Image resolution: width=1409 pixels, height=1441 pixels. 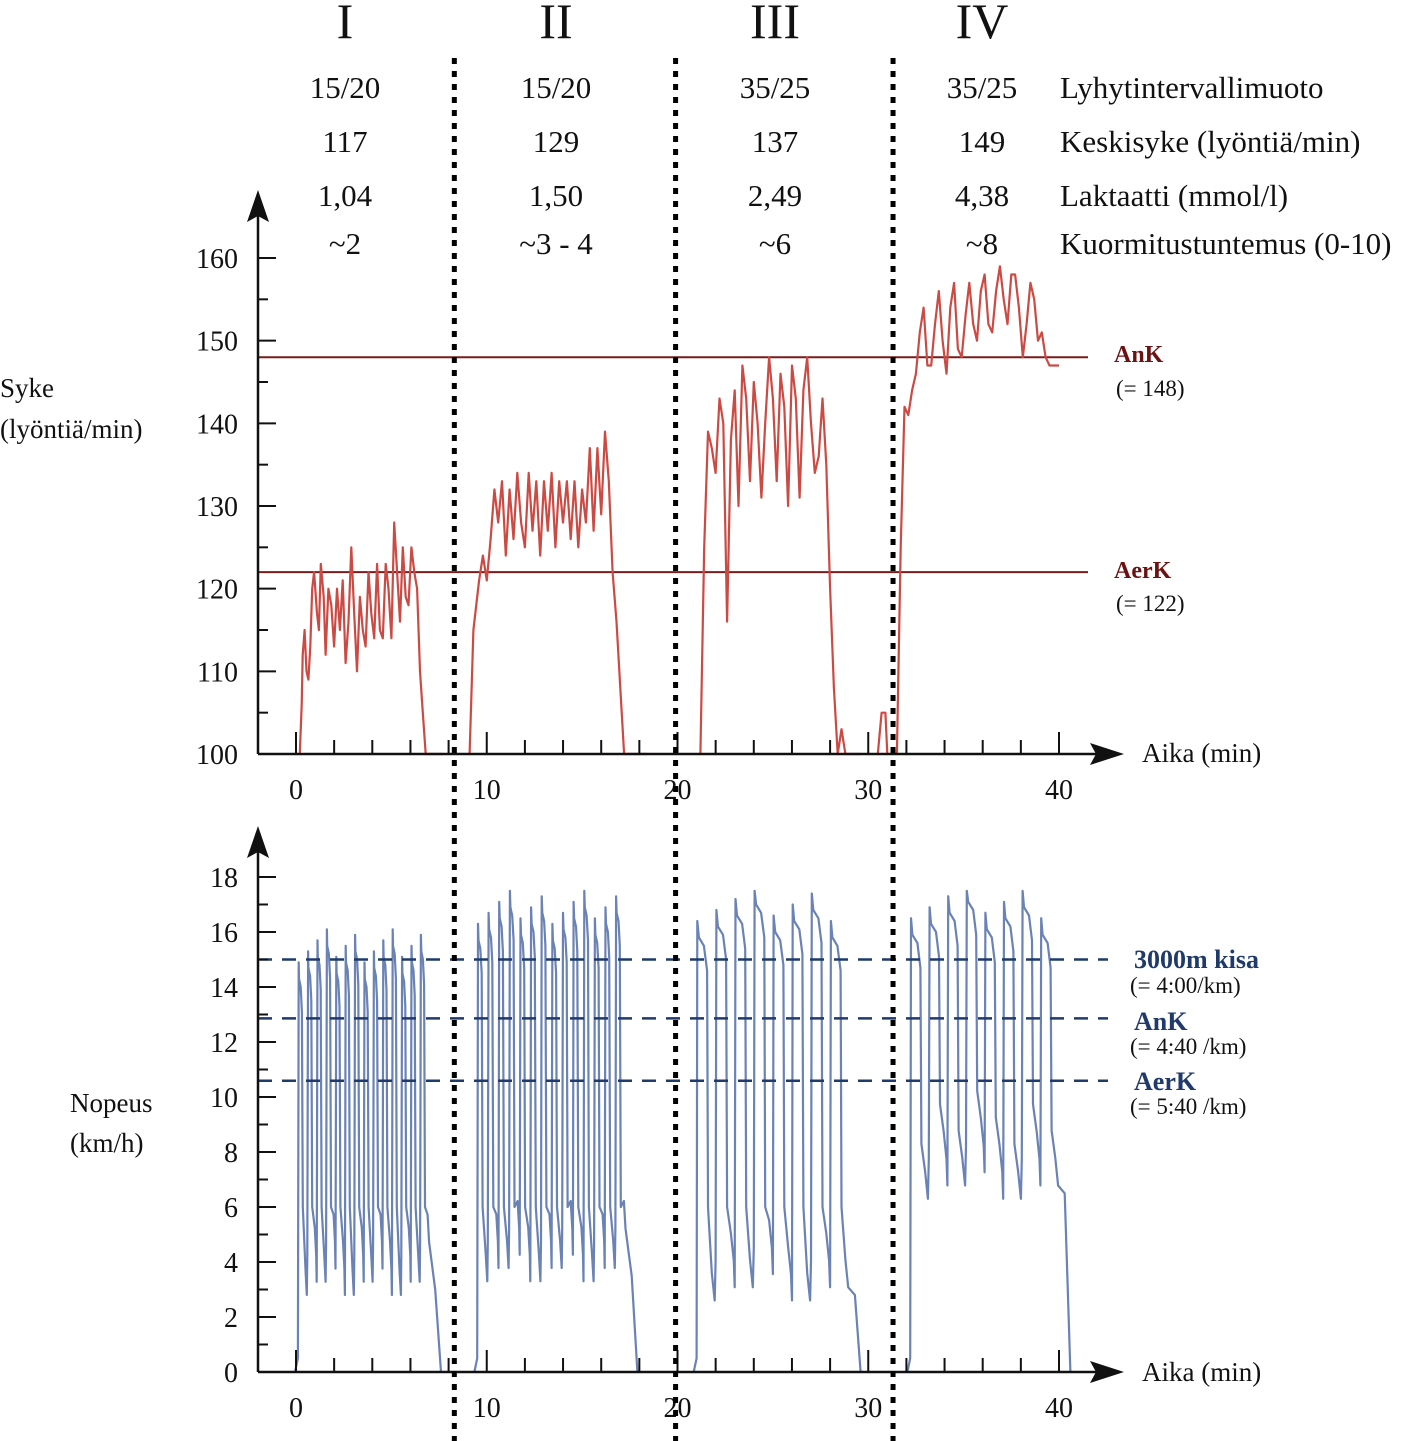 What do you see at coordinates (217, 590) in the screenshot?
I see `hr-y-tick-label: 120` at bounding box center [217, 590].